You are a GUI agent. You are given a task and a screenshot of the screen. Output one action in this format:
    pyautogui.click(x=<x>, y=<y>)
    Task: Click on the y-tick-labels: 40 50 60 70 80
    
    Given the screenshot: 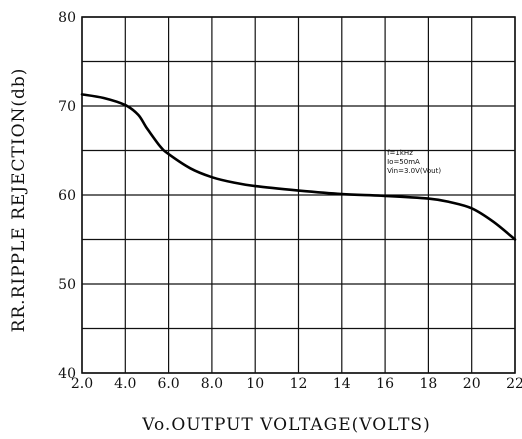 What is the action you would take?
    pyautogui.click(x=67, y=196)
    